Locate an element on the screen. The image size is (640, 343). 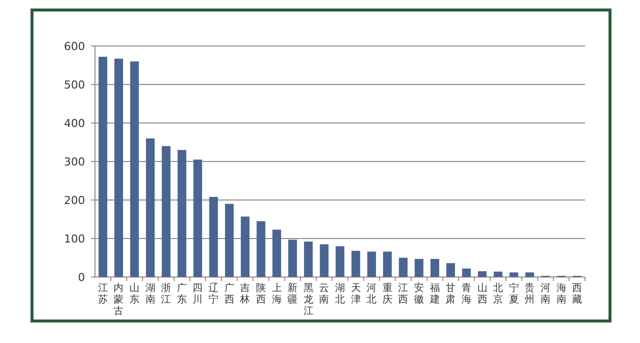
y-tick-label: 100 is located at coordinates (74, 239).